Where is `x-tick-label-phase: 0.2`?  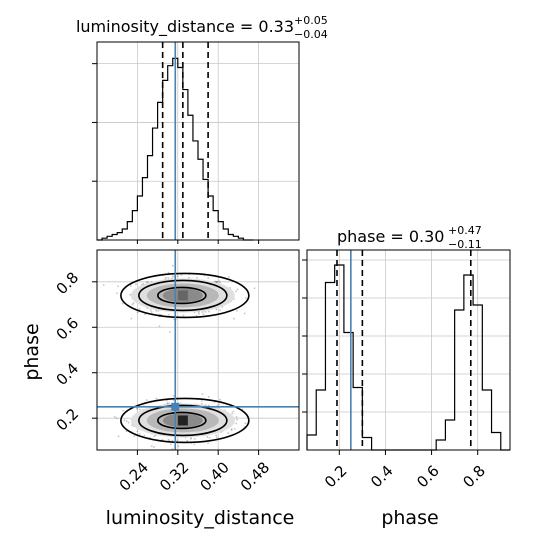
x-tick-label-phase: 0.2 is located at coordinates (336, 477).